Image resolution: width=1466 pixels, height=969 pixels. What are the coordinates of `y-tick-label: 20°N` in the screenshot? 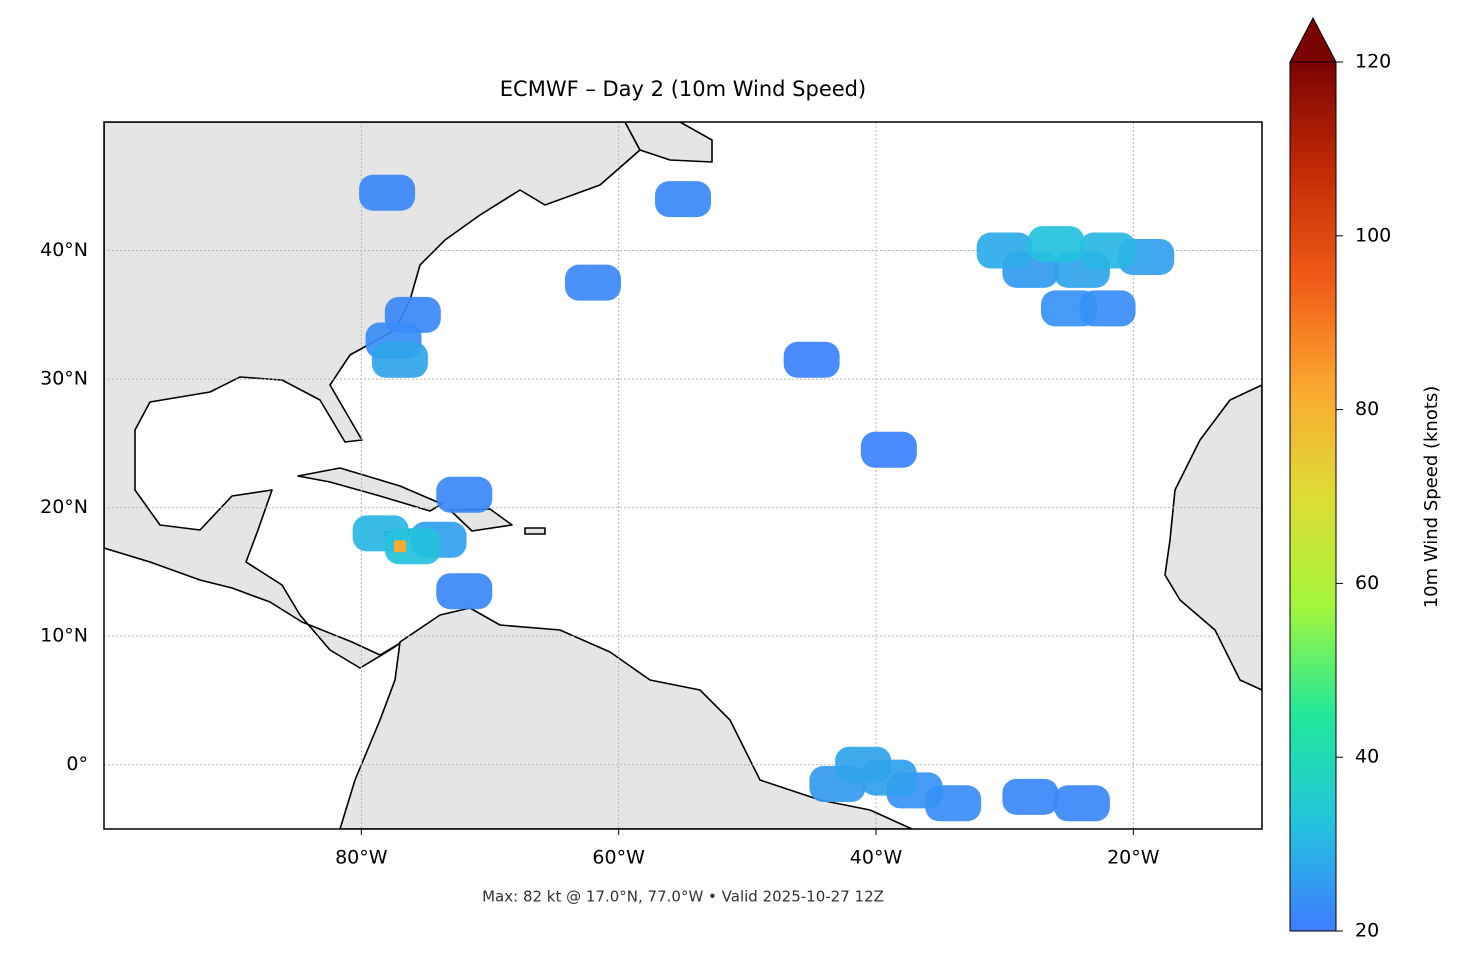 It's located at (64, 507).